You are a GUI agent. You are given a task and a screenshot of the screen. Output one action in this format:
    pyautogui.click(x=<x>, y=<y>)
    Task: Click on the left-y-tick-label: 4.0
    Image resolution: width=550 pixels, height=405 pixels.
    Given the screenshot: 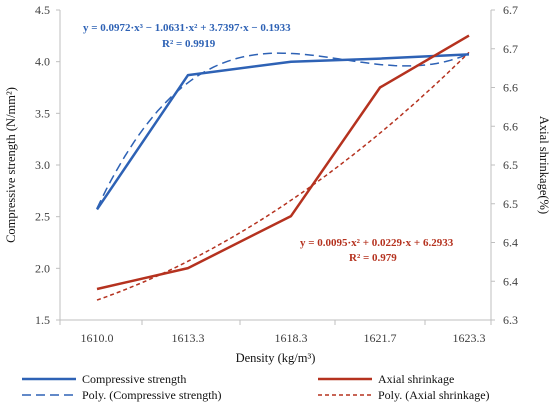 What is the action you would take?
    pyautogui.click(x=42, y=62)
    